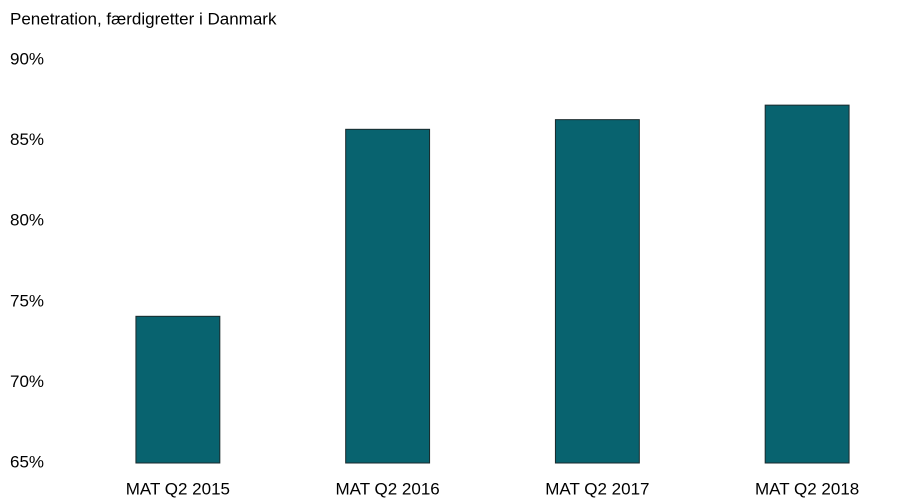  What do you see at coordinates (27, 220) in the screenshot?
I see `y-tick-label: 80%` at bounding box center [27, 220].